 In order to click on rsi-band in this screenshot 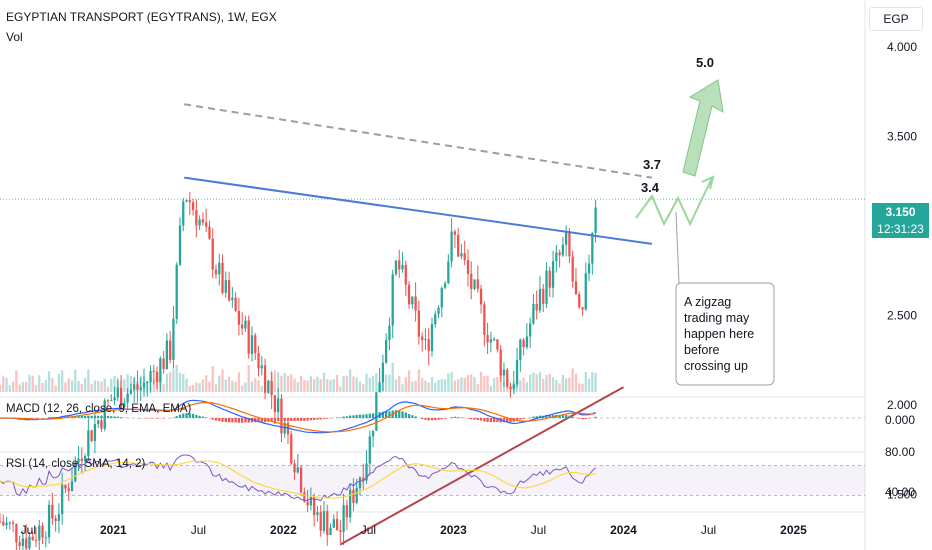, I will do `click(432, 480)`.